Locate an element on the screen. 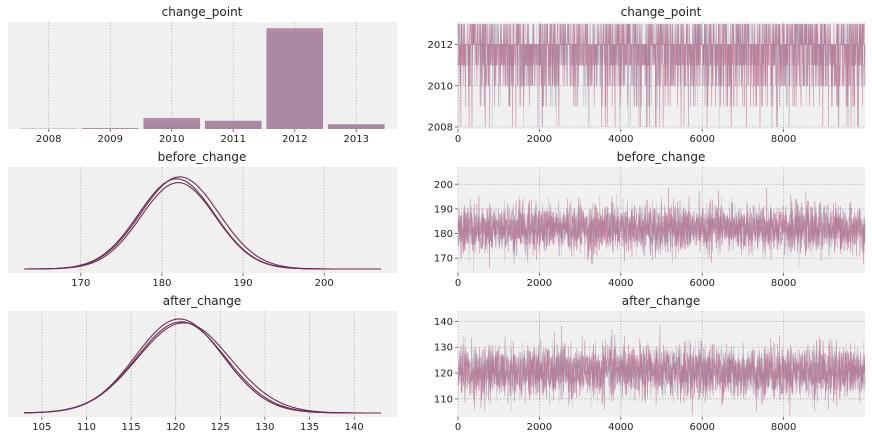 This screenshot has width=872, height=440. y-tick-label: 2012 is located at coordinates (440, 45).